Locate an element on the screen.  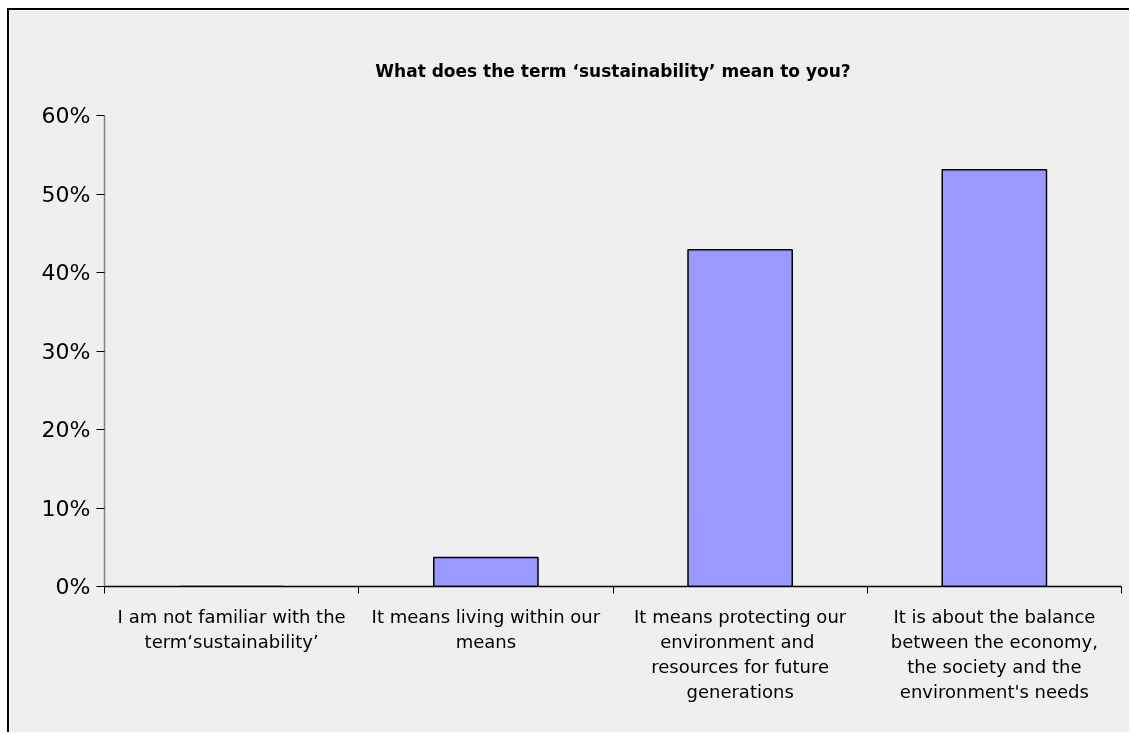
x-tick-label: It means protecting our environment and resources for future generations is located at coordinates (740, 654).